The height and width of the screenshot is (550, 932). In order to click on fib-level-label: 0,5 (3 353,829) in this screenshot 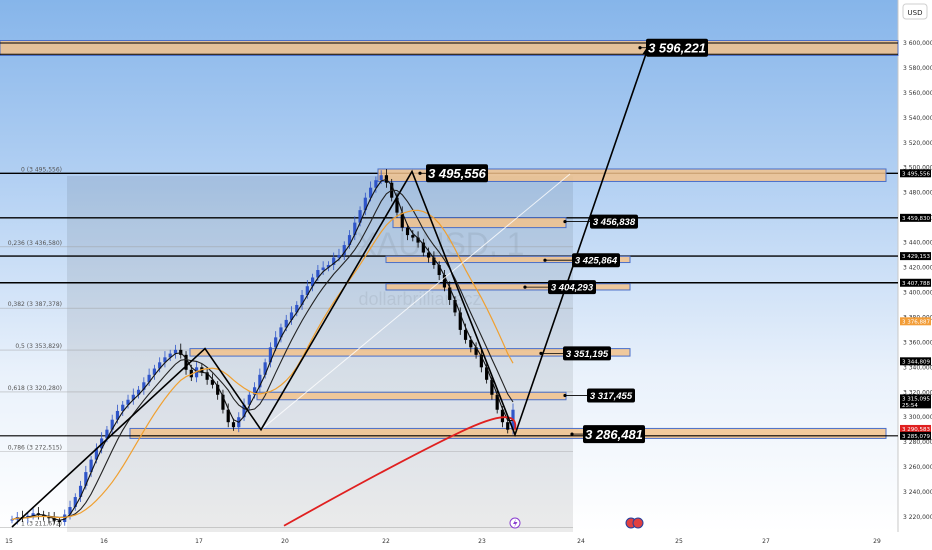, I will do `click(38, 346)`.